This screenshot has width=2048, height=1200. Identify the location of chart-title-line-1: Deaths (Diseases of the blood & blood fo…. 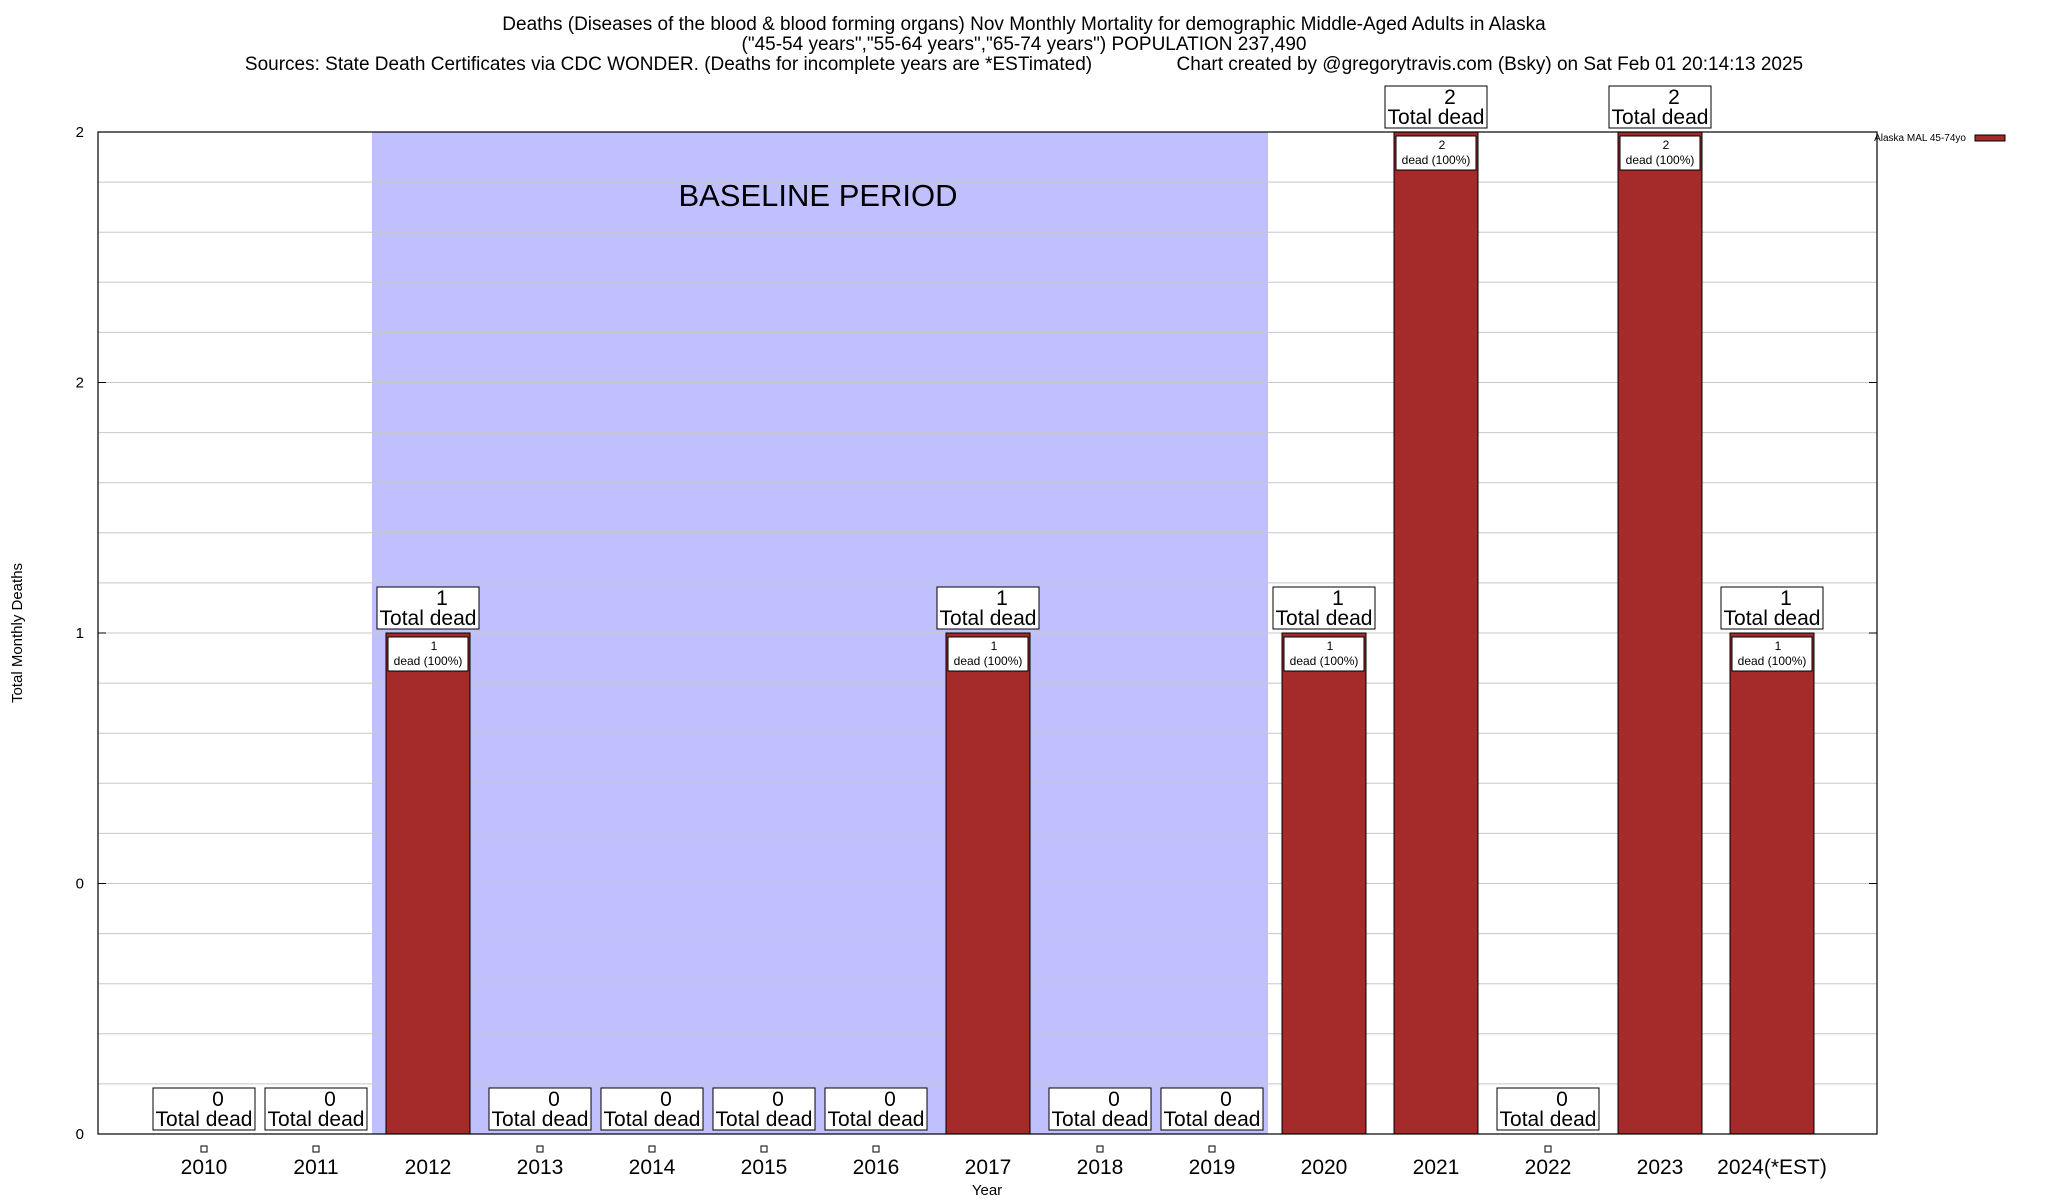
(1024, 24).